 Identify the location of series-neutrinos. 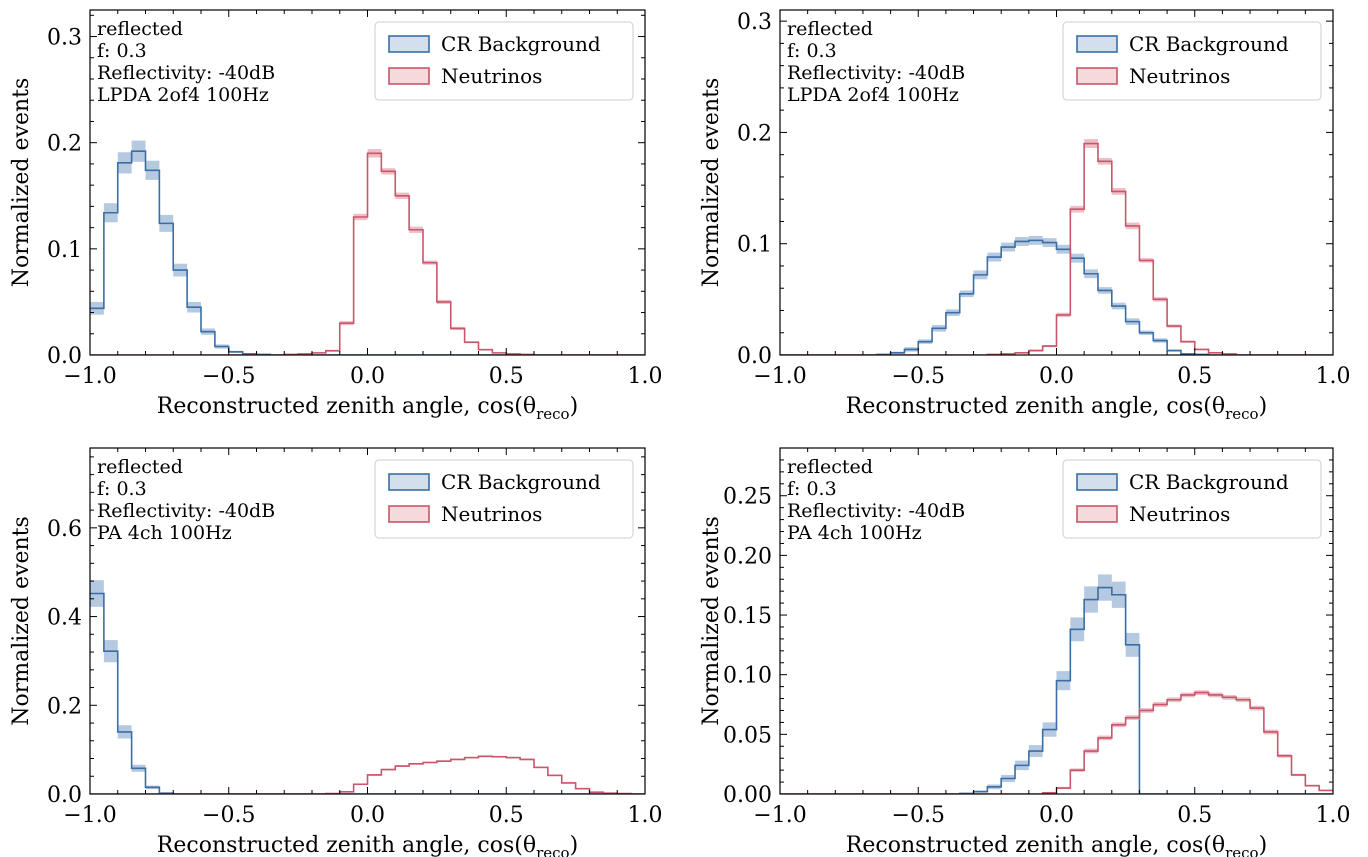
(1056, 742).